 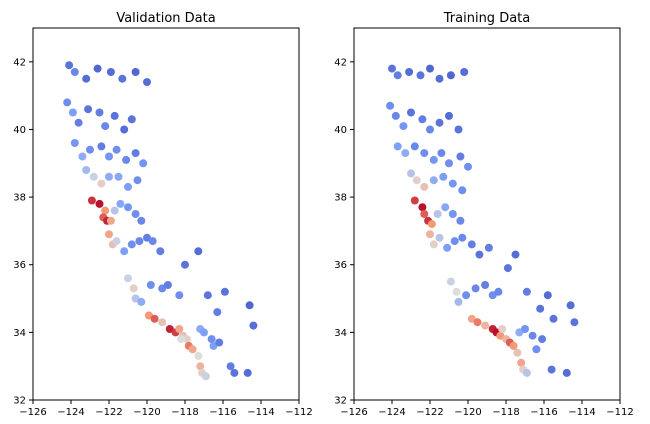 What do you see at coordinates (19, 401) in the screenshot?
I see `validation-y-tick-label: 32` at bounding box center [19, 401].